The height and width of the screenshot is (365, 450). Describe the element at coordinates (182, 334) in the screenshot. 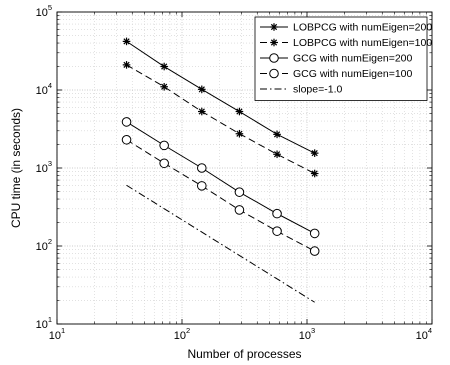

I see `x-tick-label: 10²` at that location.